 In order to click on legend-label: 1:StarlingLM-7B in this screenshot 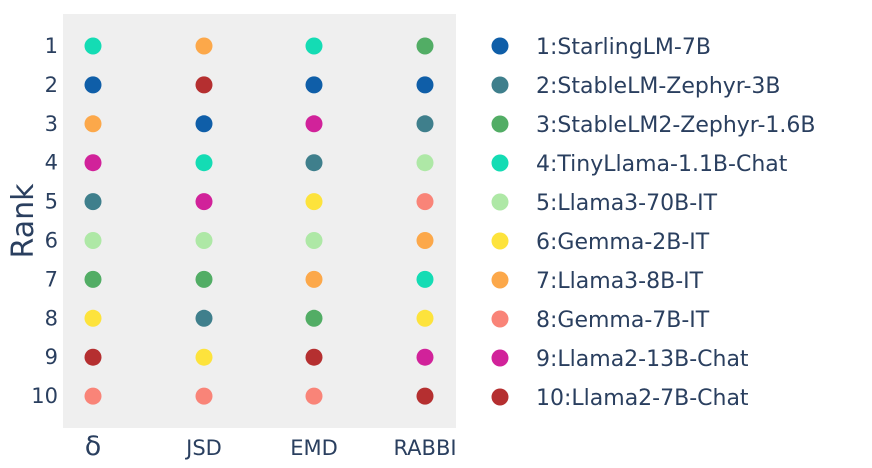, I will do `click(623, 47)`.